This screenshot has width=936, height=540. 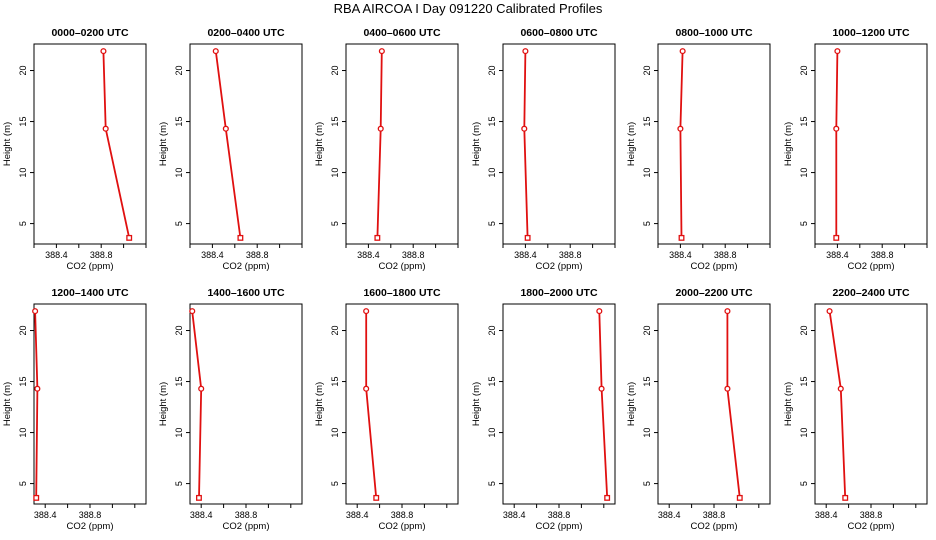 What do you see at coordinates (89, 293) in the screenshot?
I see `panel-title: 1200–1400 UTC` at bounding box center [89, 293].